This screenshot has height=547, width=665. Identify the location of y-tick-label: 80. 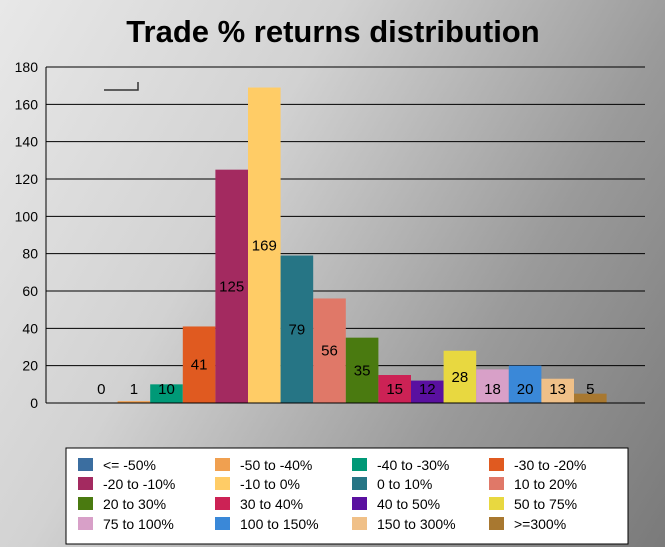
(30, 254).